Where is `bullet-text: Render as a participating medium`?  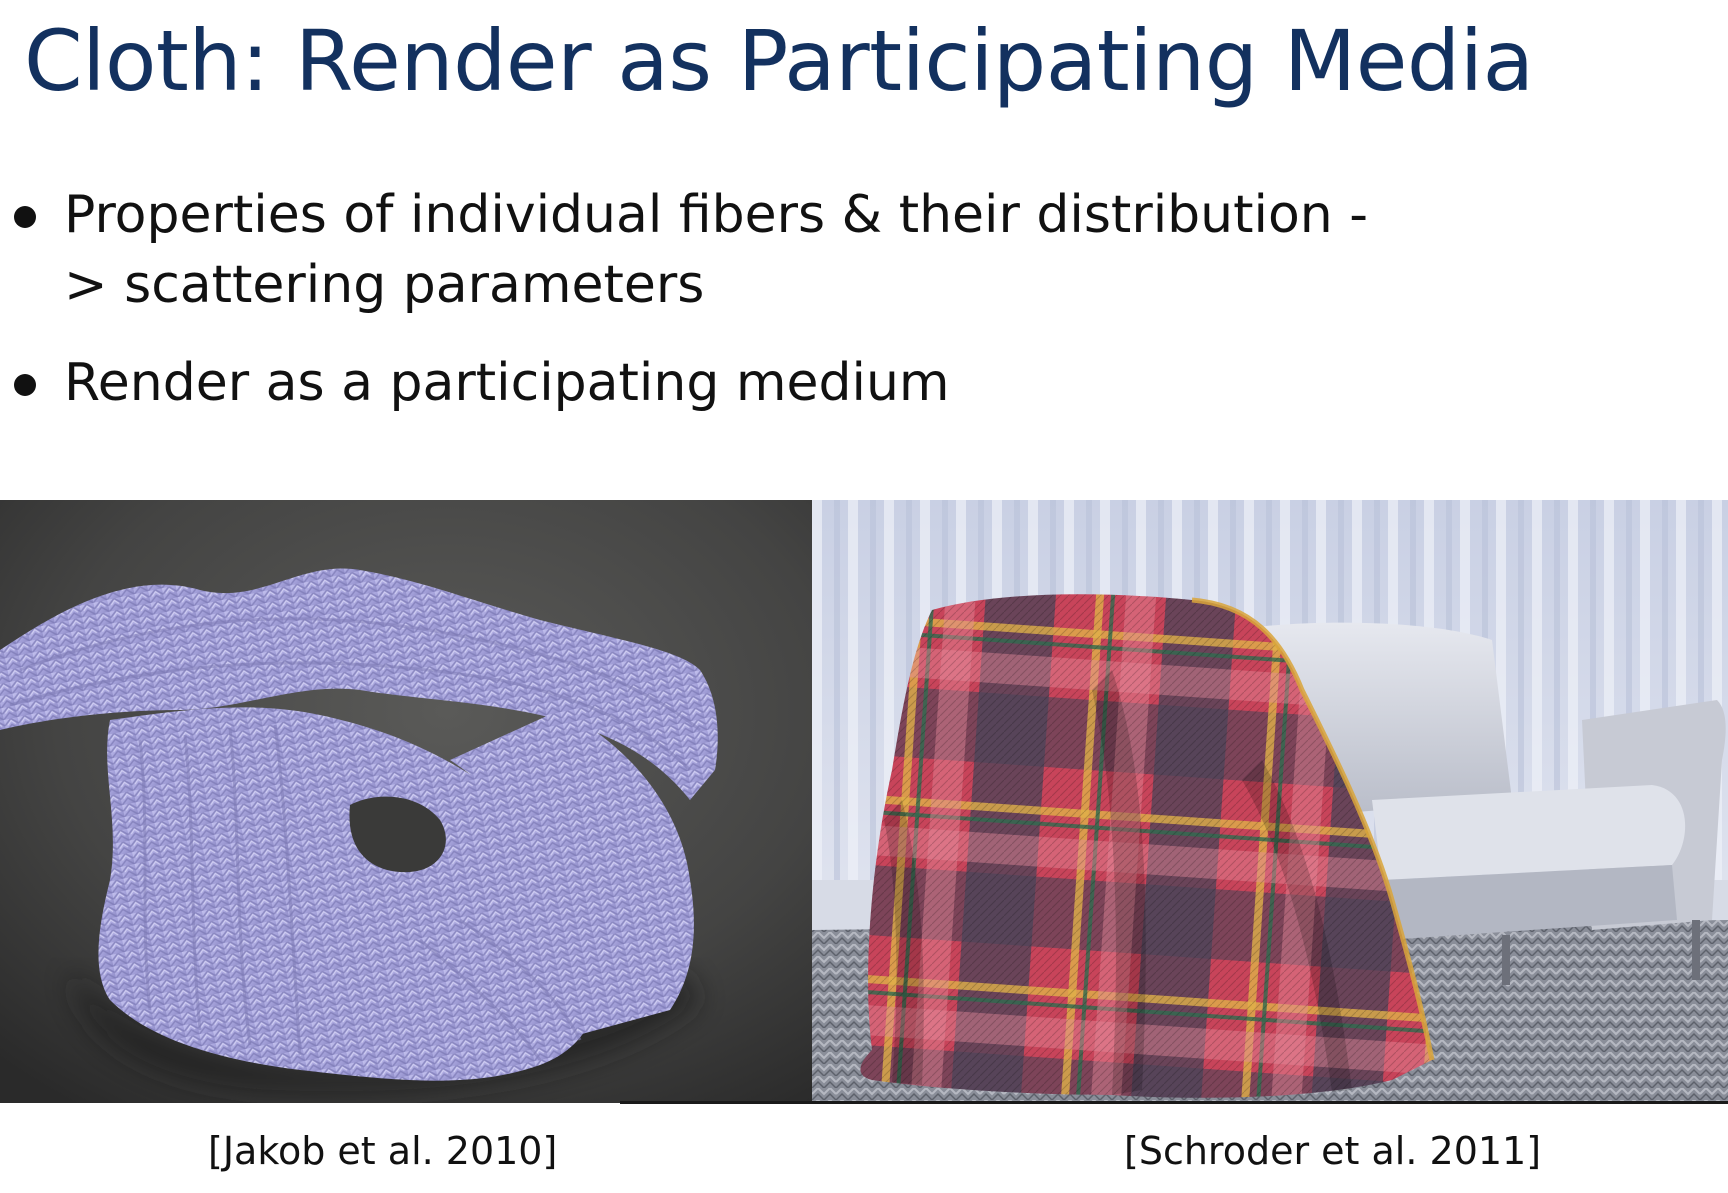
bullet-text: Render as a participating medium is located at coordinates (507, 383).